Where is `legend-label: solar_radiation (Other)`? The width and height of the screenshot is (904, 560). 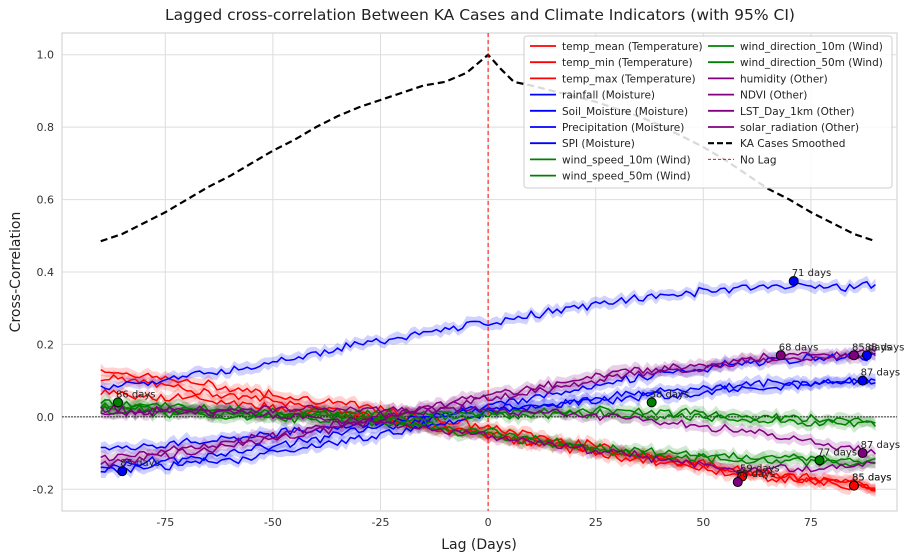 legend-label: solar_radiation (Other) is located at coordinates (799, 128).